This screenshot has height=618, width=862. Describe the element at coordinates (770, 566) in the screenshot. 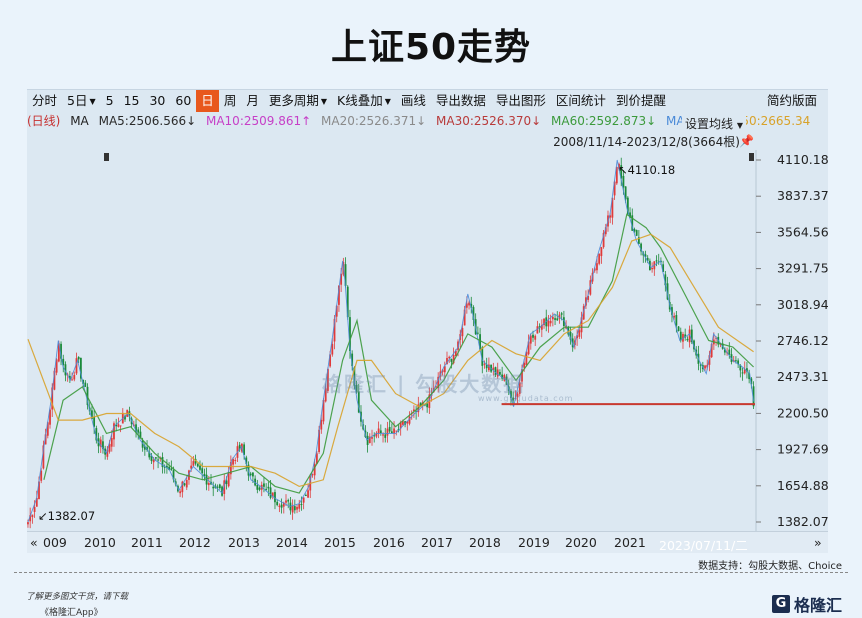

I see `data-source: 数据支持：勾股大数据、Choice` at that location.